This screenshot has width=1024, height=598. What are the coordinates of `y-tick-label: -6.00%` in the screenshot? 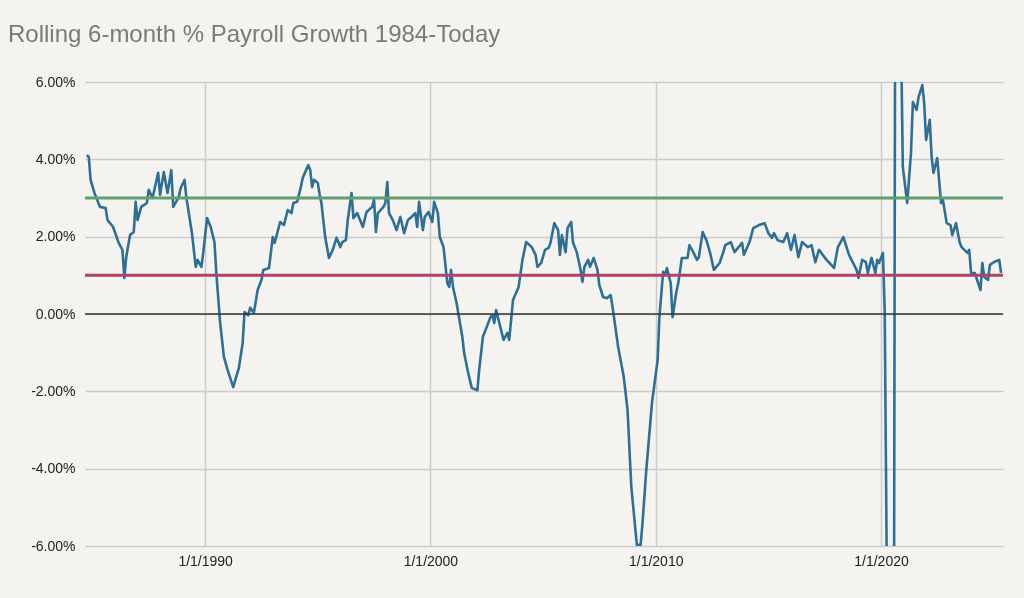 It's located at (53, 545).